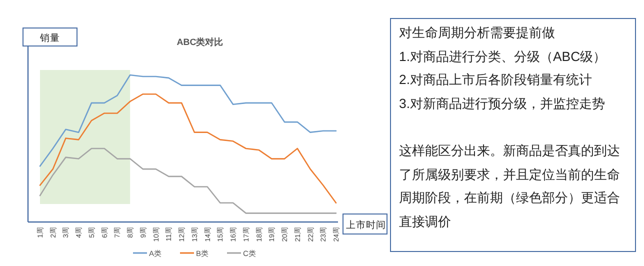 Image resolution: width=644 pixels, height=266 pixels. What do you see at coordinates (496, 80) in the screenshot?
I see `text: 2.对商品上市后各阶段销量有统计` at bounding box center [496, 80].